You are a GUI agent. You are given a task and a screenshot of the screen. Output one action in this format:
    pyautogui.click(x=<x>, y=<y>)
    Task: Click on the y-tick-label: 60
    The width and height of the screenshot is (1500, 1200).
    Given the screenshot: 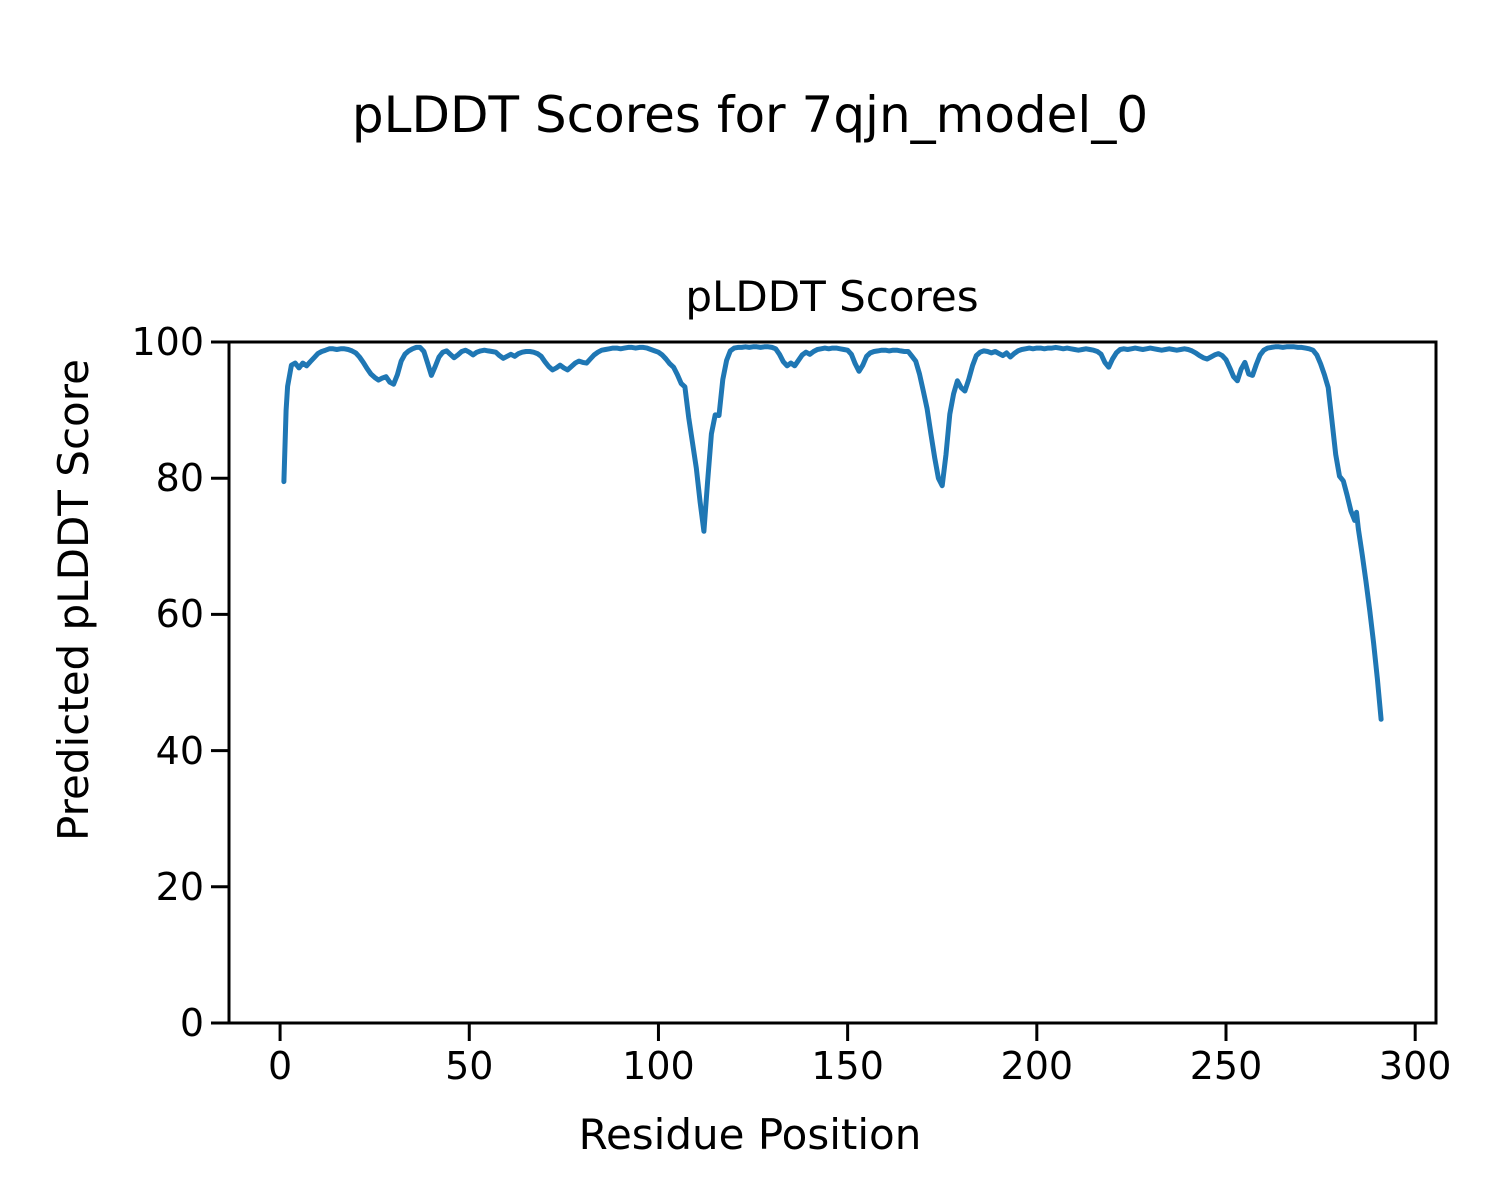 What is the action you would take?
    pyautogui.click(x=179, y=614)
    